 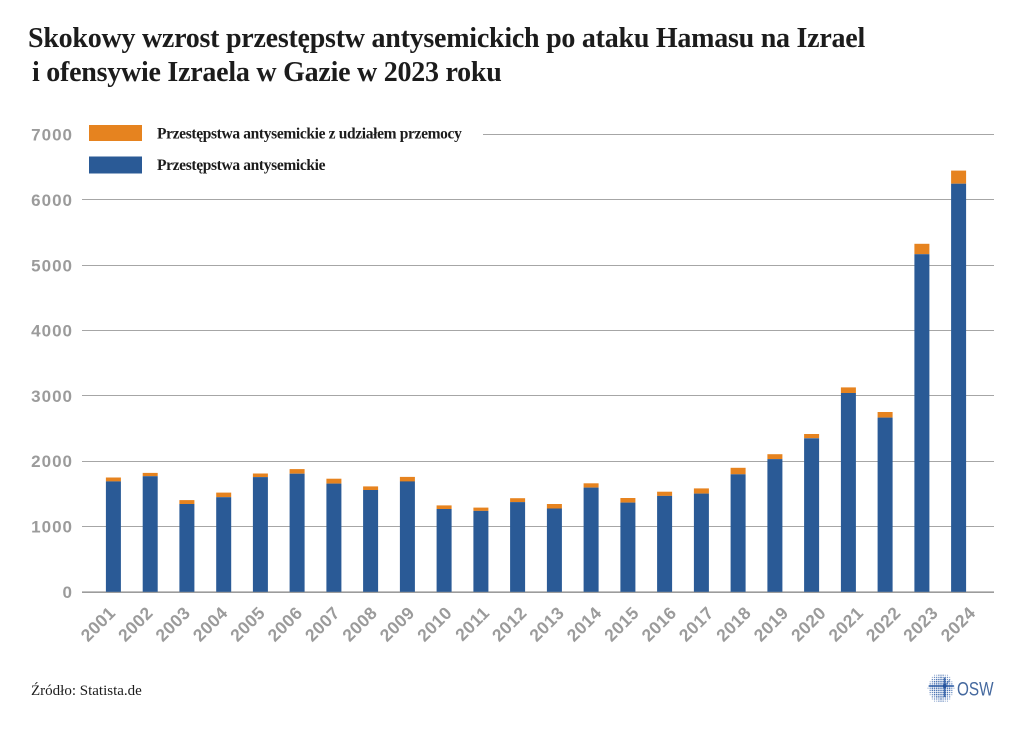 What do you see at coordinates (52, 461) in the screenshot?
I see `svg-text: 2000` at bounding box center [52, 461].